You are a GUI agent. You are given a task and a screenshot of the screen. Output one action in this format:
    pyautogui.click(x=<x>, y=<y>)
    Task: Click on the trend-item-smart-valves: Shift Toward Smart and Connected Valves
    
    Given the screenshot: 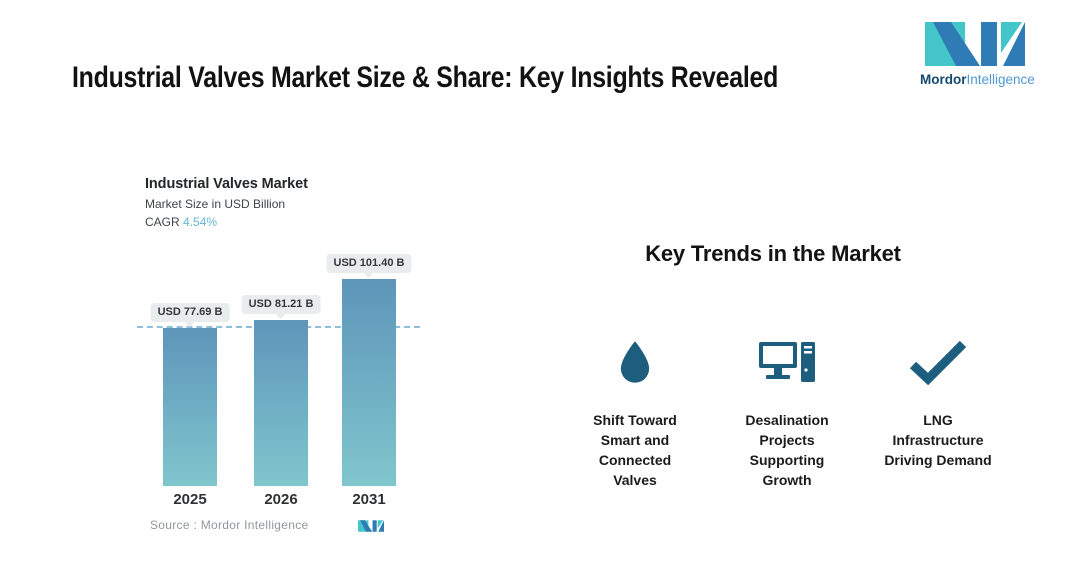 What is the action you would take?
    pyautogui.click(x=635, y=411)
    